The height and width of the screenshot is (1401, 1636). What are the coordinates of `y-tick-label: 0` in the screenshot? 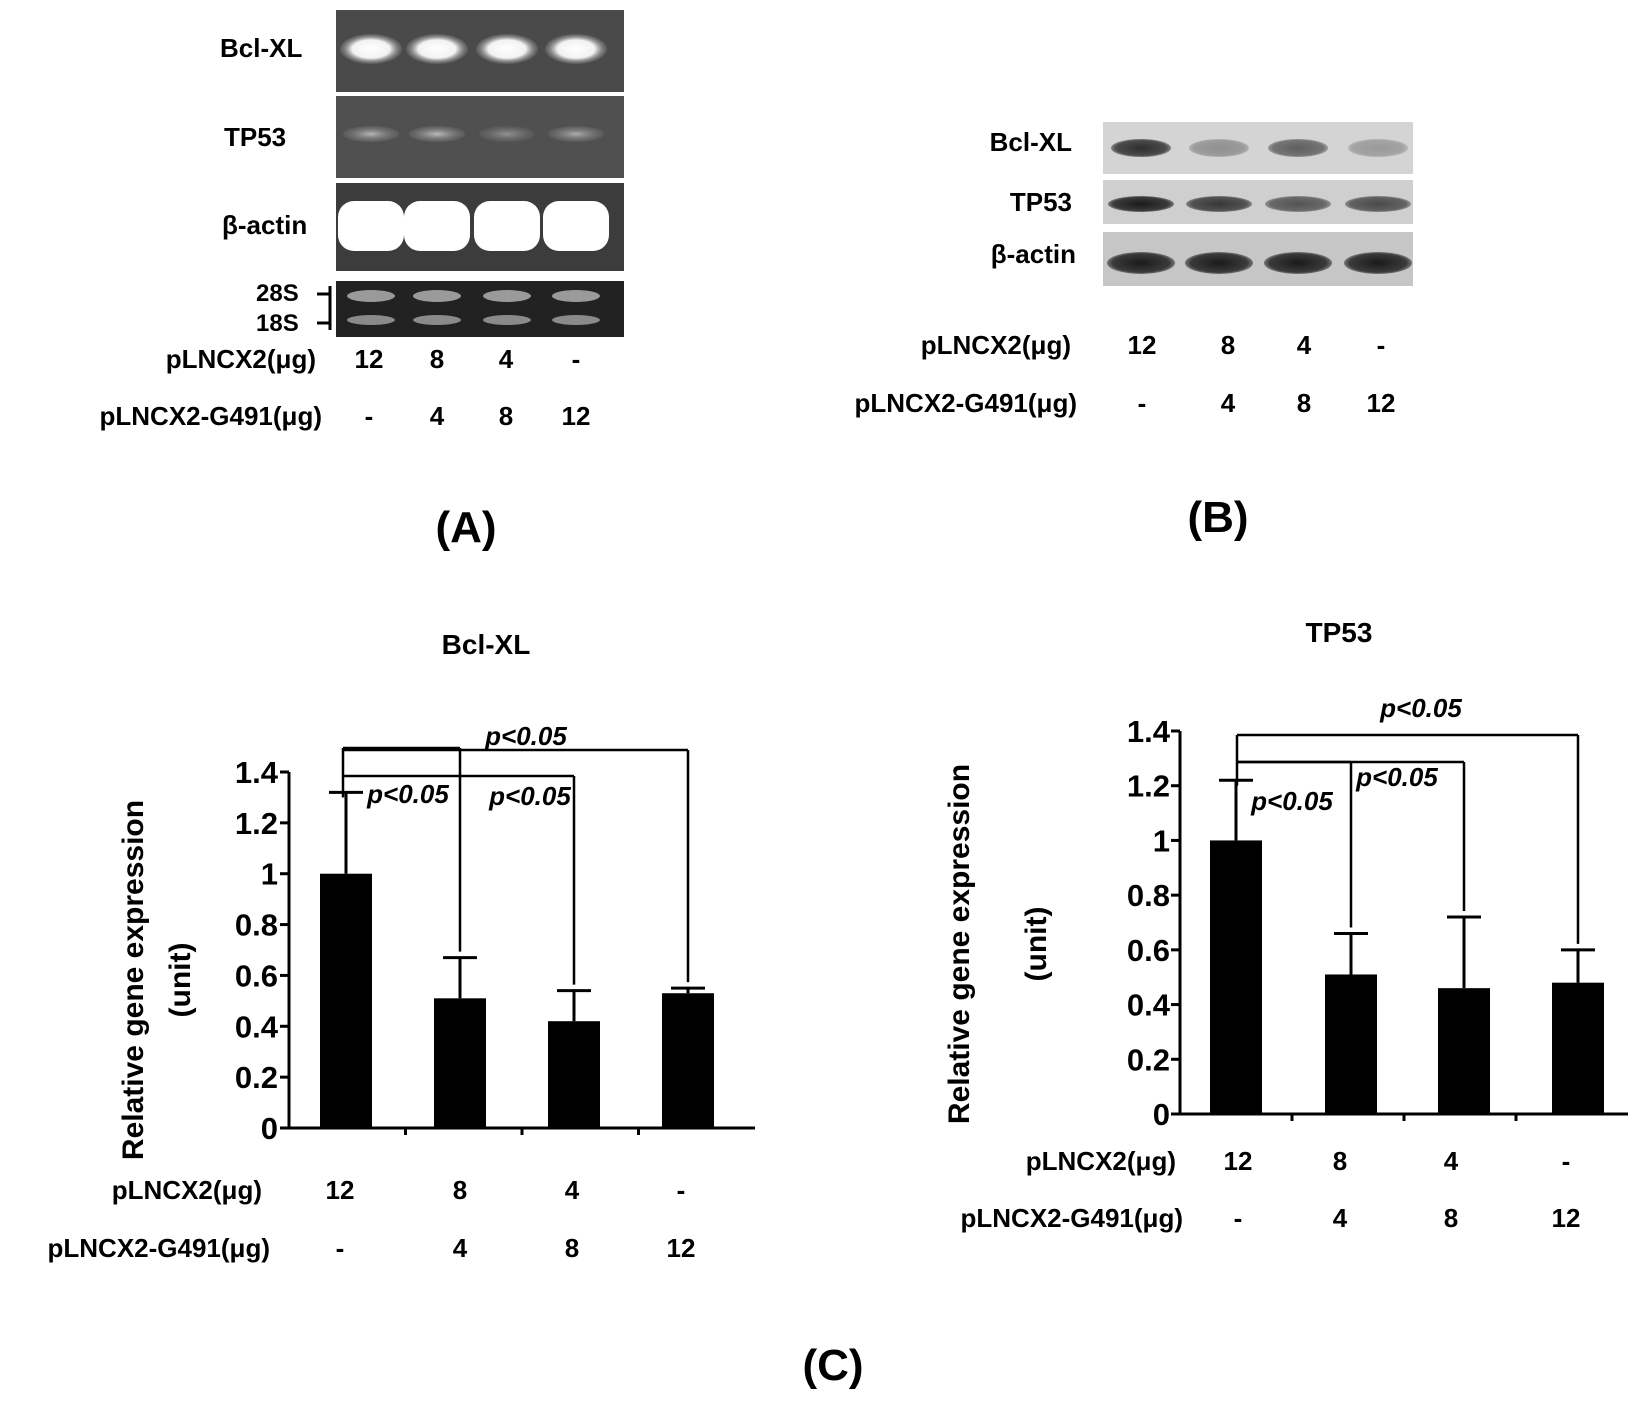 It's located at (269, 1128).